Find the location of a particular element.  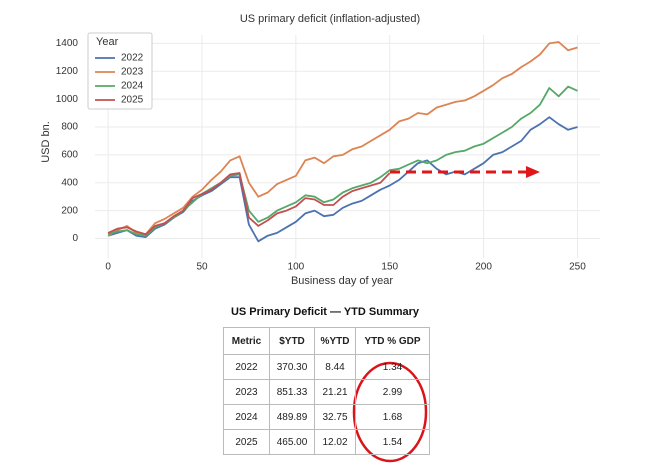

table-row: 2023 851.33 21.21 2.99 is located at coordinates (326, 392).